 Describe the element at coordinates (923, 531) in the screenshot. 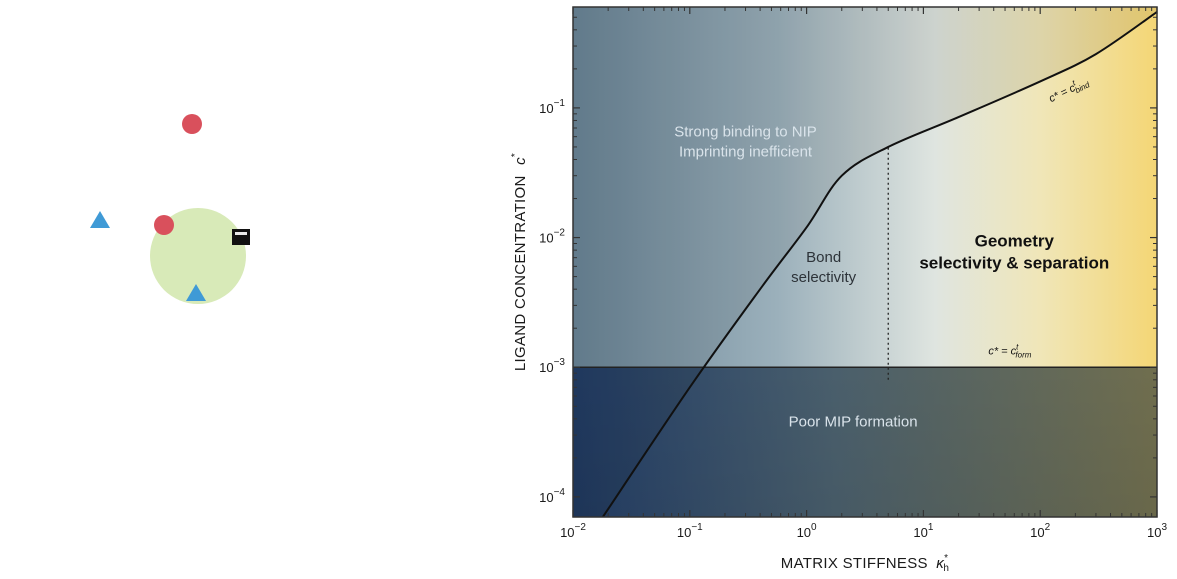

I see `x-tick-label: 10¹` at that location.